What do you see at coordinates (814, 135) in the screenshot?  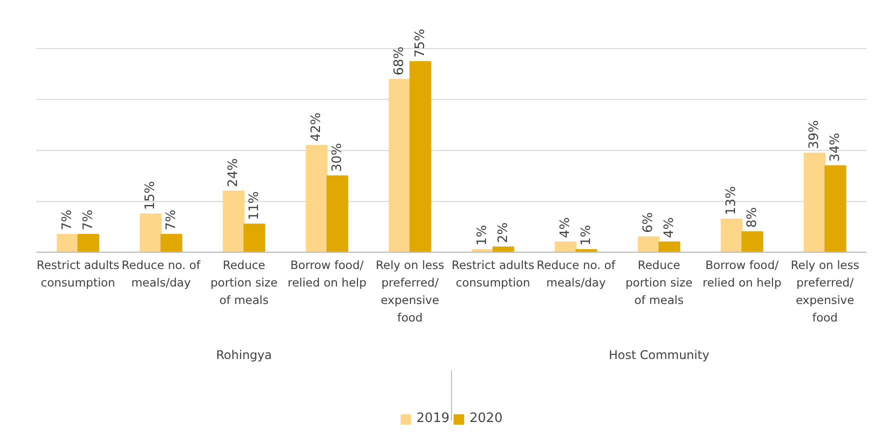 I see `data-label: 39%` at bounding box center [814, 135].